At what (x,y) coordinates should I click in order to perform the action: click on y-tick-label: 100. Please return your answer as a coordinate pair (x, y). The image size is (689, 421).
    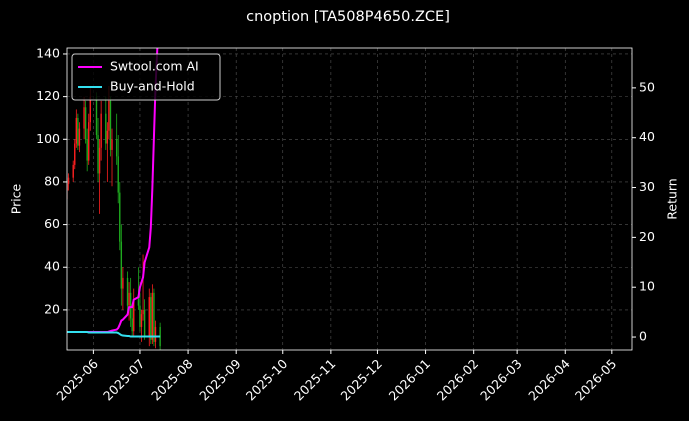
    Looking at the image, I should click on (48, 138).